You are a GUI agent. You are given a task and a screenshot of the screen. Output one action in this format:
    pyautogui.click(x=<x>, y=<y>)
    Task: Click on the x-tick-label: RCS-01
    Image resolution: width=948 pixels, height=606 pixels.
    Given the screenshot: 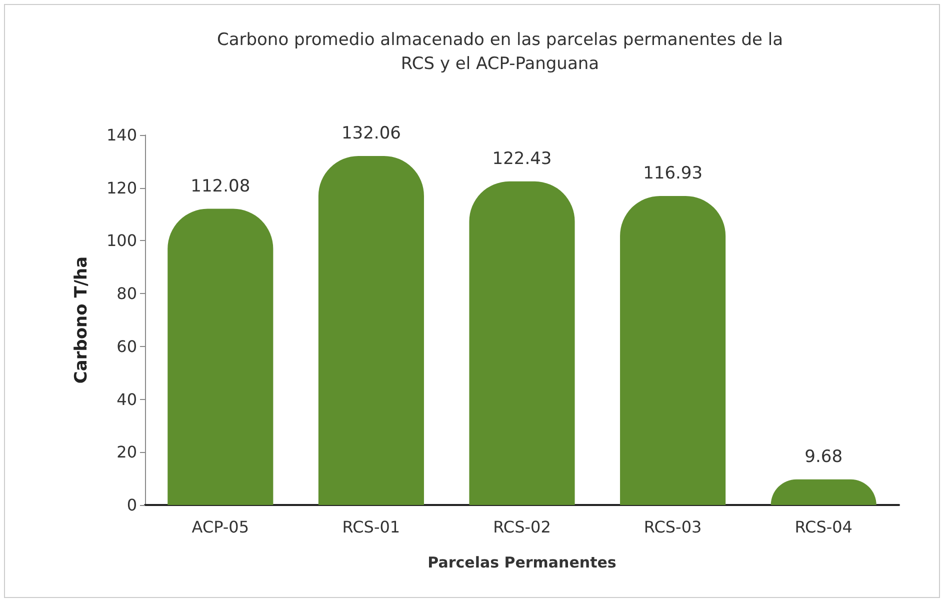 What is the action you would take?
    pyautogui.click(x=371, y=527)
    